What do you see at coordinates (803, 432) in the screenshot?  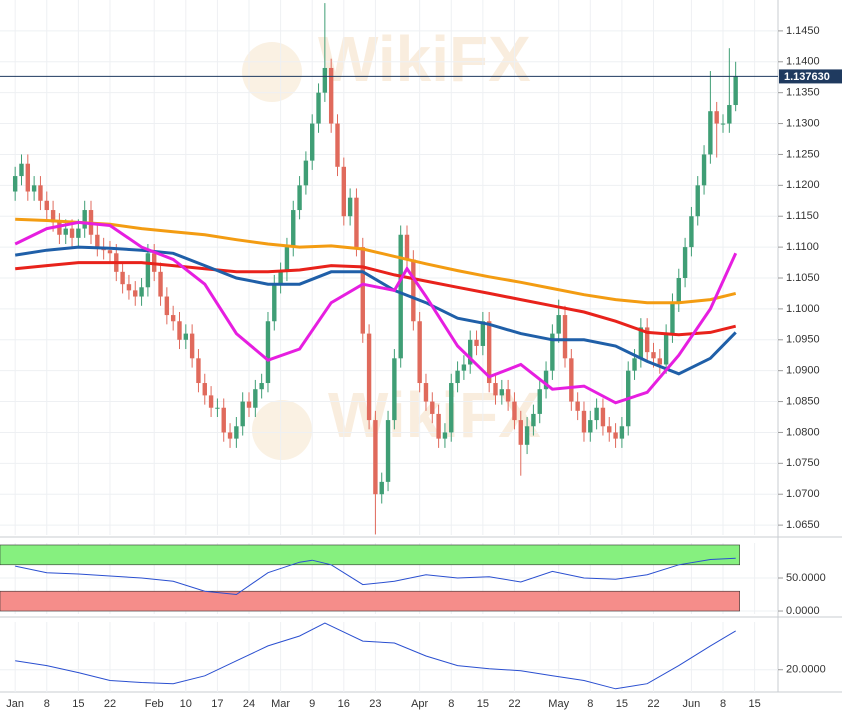 I see `y-tick-label: 1.0800` at bounding box center [803, 432].